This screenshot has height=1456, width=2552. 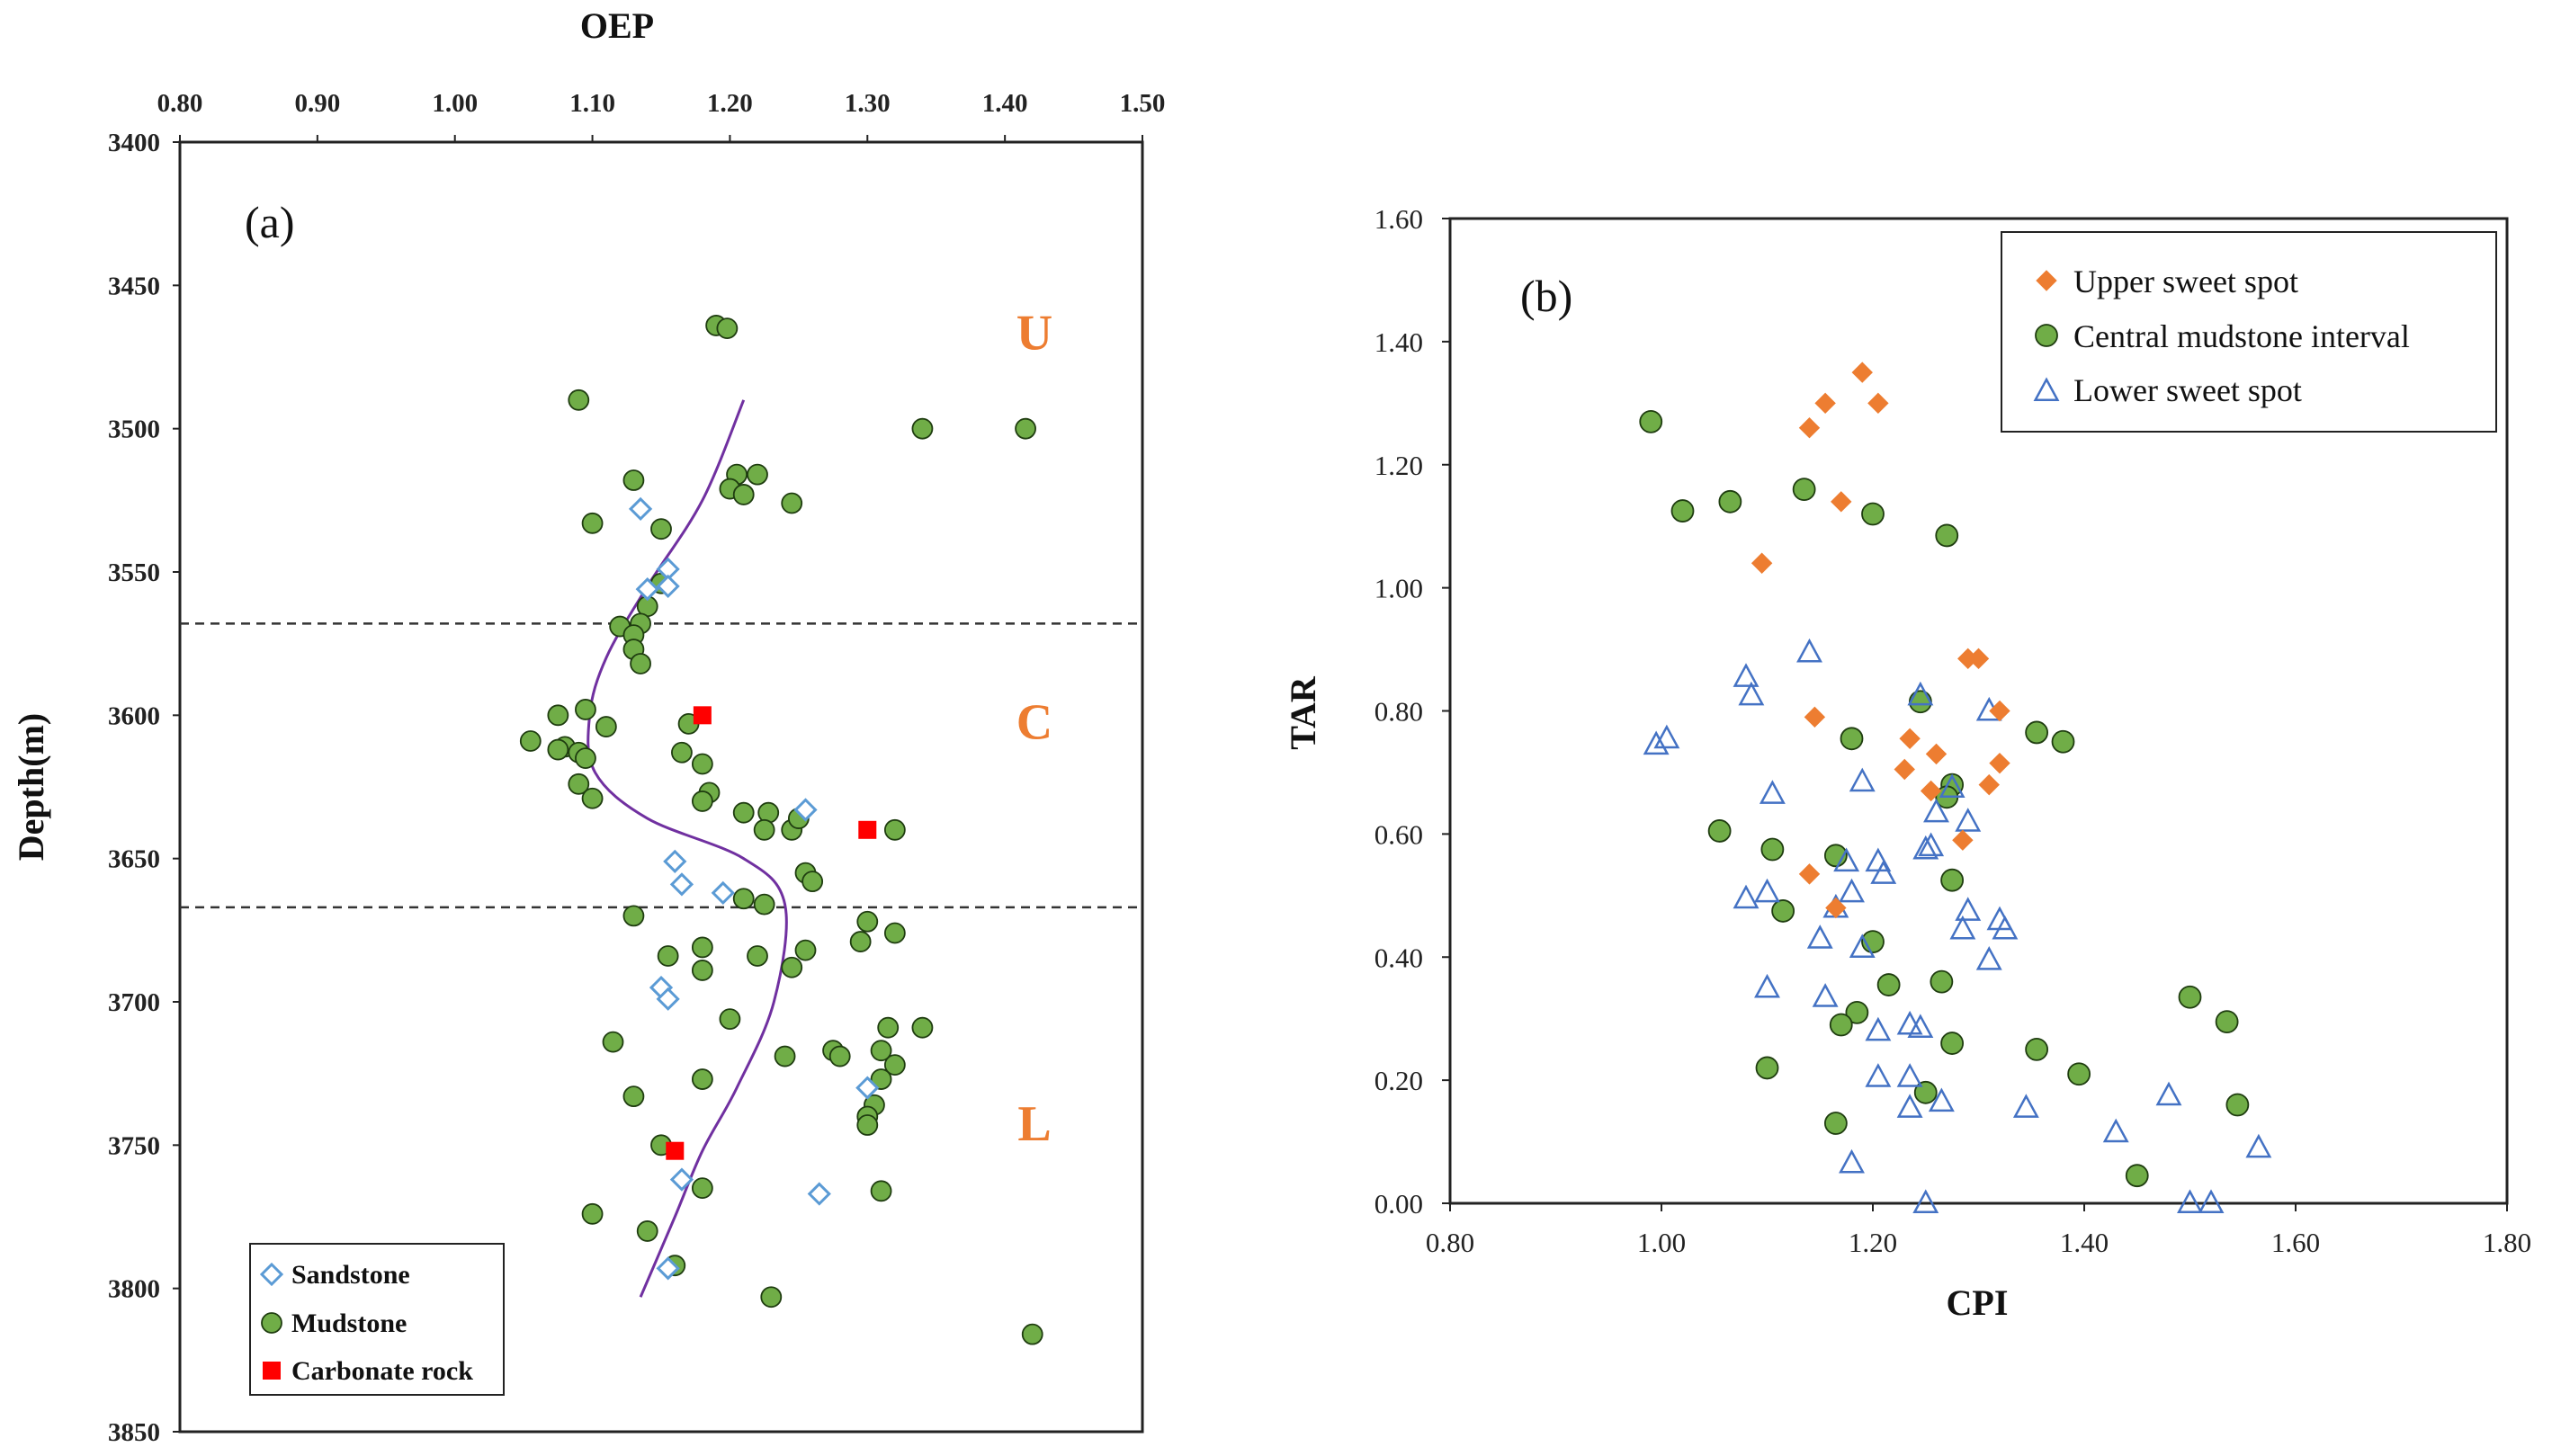 I want to click on panel-a-point-carbonate-rock, so click(x=867, y=830).